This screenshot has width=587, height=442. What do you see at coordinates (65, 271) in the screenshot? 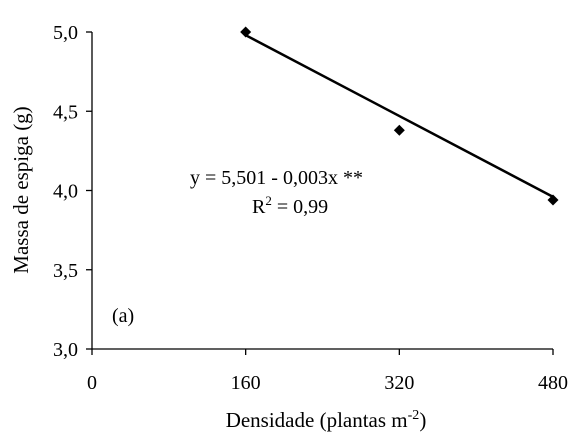
I see `y-tick-label: 3,5` at bounding box center [65, 271].